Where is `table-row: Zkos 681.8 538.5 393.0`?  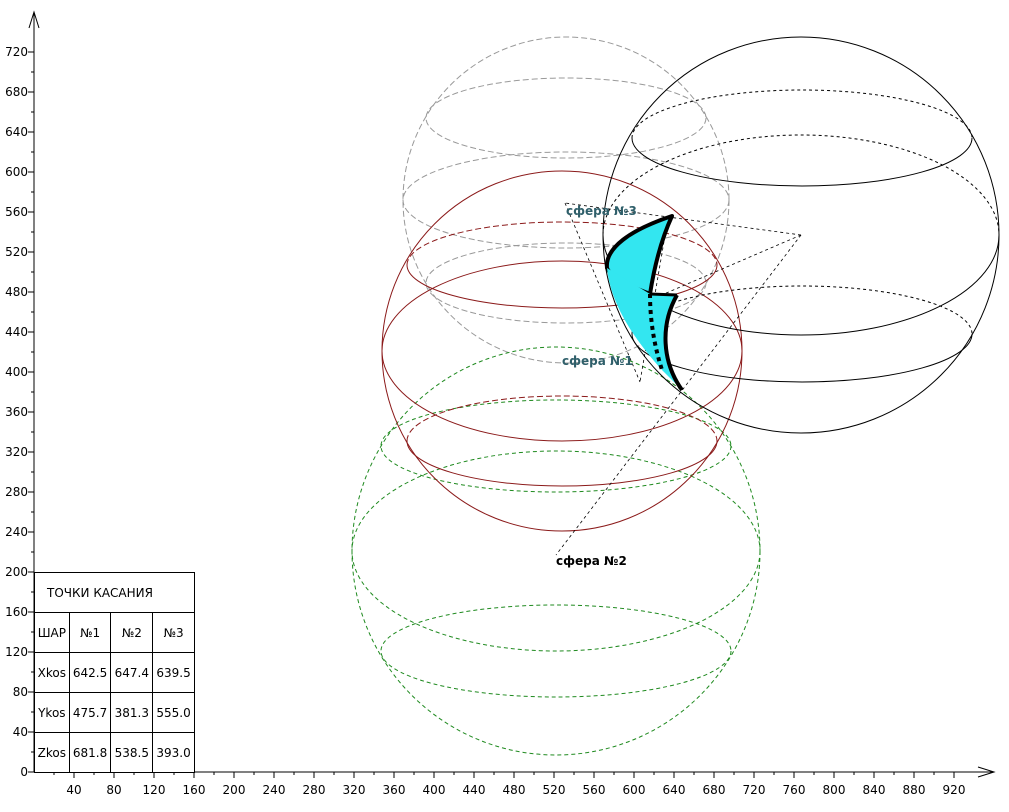 table-row: Zkos 681.8 538.5 393.0 is located at coordinates (114, 752).